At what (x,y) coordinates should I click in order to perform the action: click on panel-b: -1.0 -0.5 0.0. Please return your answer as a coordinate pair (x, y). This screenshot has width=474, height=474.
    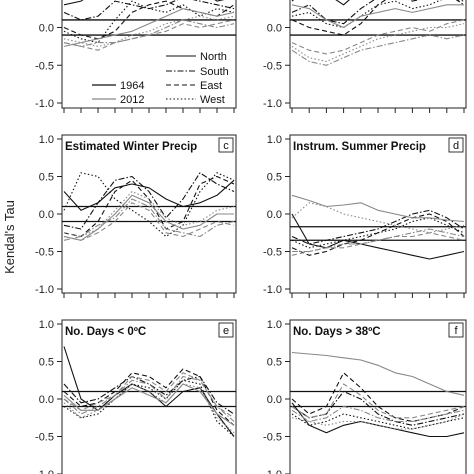
    Looking at the image, I should click on (365, 56).